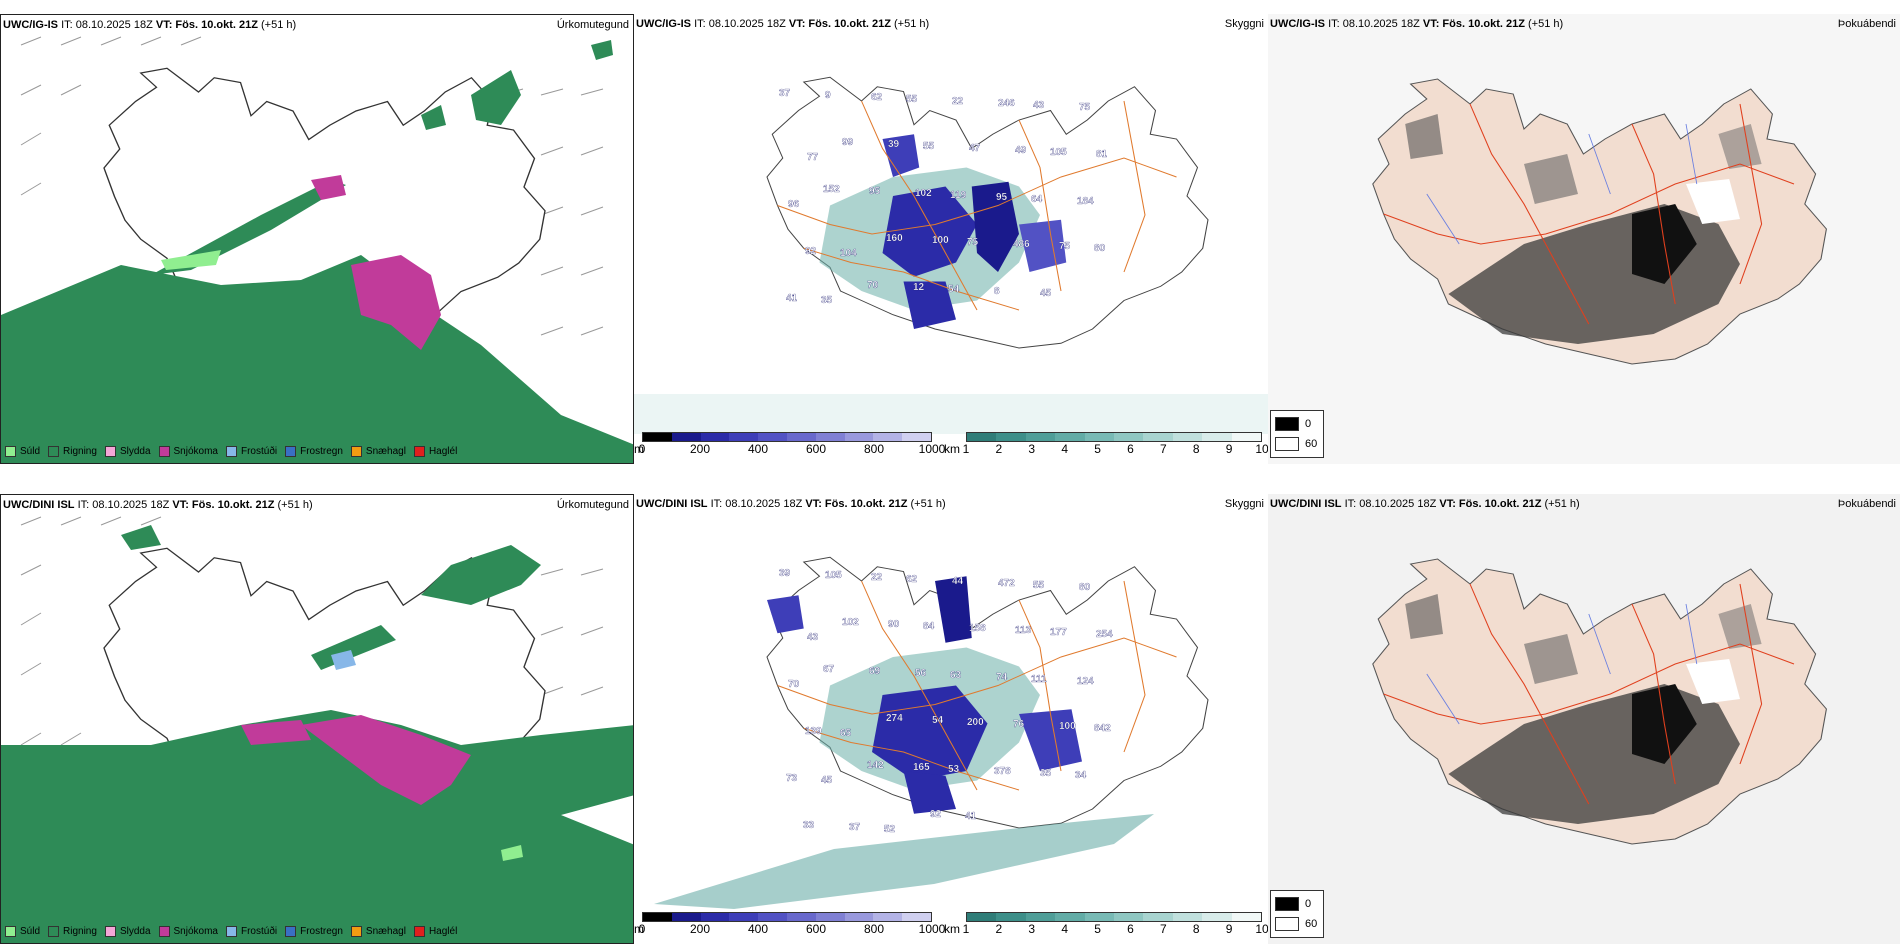  Describe the element at coordinates (378, 451) in the screenshot. I see `legend-item-snaehagl: Snæhagl` at that location.